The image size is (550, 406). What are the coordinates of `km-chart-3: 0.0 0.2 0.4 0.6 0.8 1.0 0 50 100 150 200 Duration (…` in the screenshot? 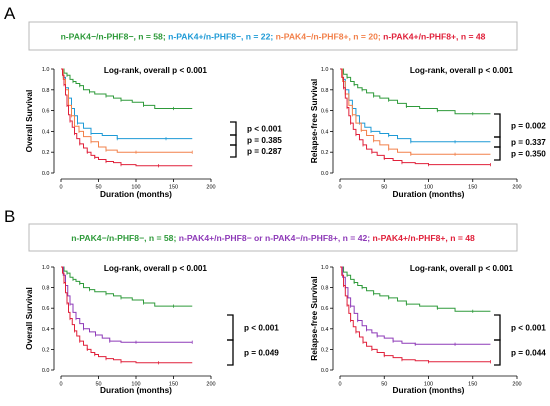 It's located at (151, 329).